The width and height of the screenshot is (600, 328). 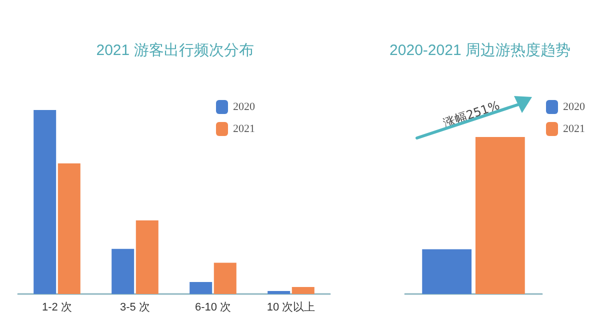 I want to click on x-tick-label: 10 次以上, so click(x=291, y=307).